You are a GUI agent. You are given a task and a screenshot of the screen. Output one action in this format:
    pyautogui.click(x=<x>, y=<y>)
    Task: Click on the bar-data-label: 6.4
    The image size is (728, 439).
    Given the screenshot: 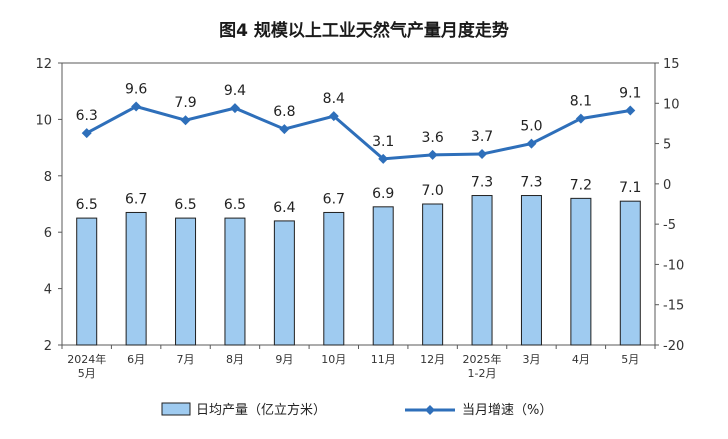 What is the action you would take?
    pyautogui.click(x=284, y=208)
    